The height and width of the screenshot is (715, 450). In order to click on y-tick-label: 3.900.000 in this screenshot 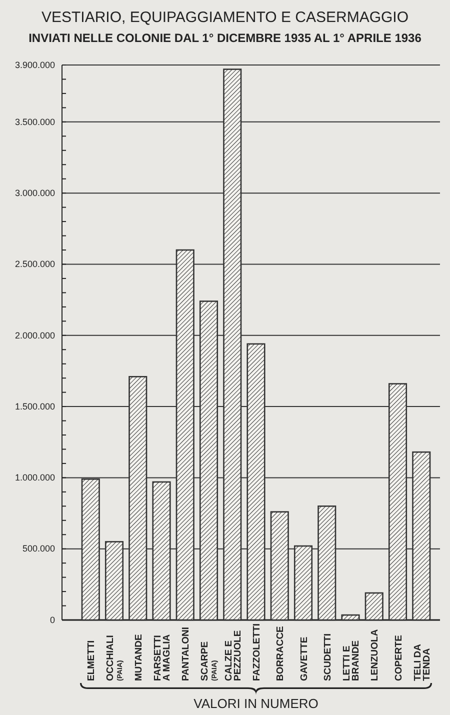, I will do `click(34, 65)`.